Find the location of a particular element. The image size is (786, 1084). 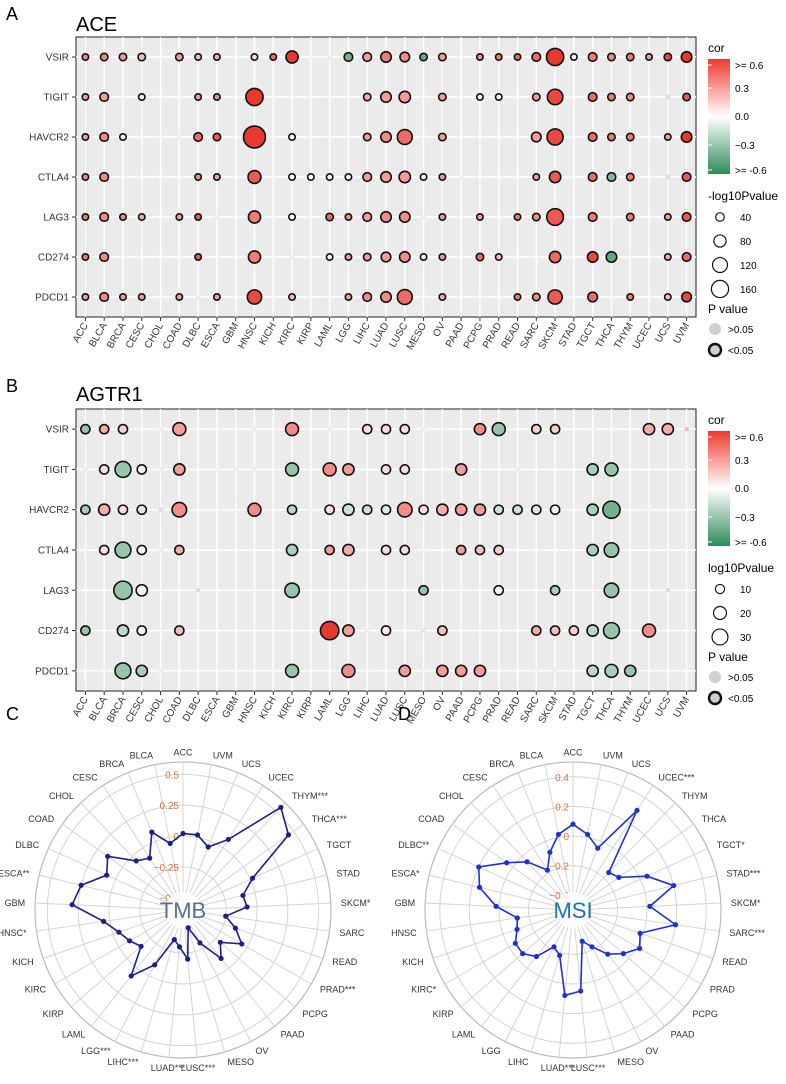

radar-category-label: CESC is located at coordinates (86, 778).